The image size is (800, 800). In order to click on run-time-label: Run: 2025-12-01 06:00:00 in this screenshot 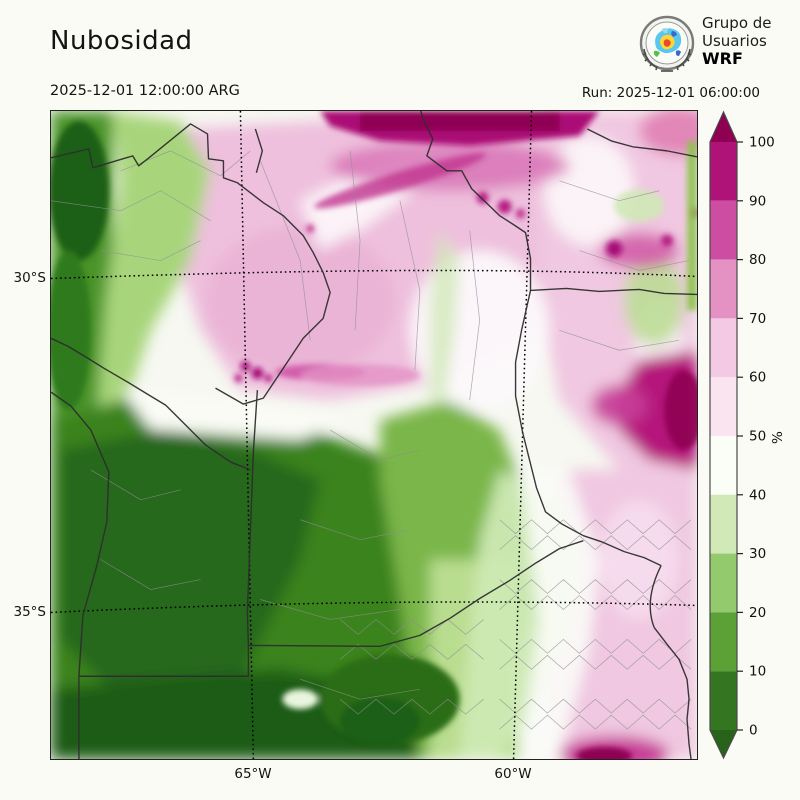, I will do `click(670, 93)`.